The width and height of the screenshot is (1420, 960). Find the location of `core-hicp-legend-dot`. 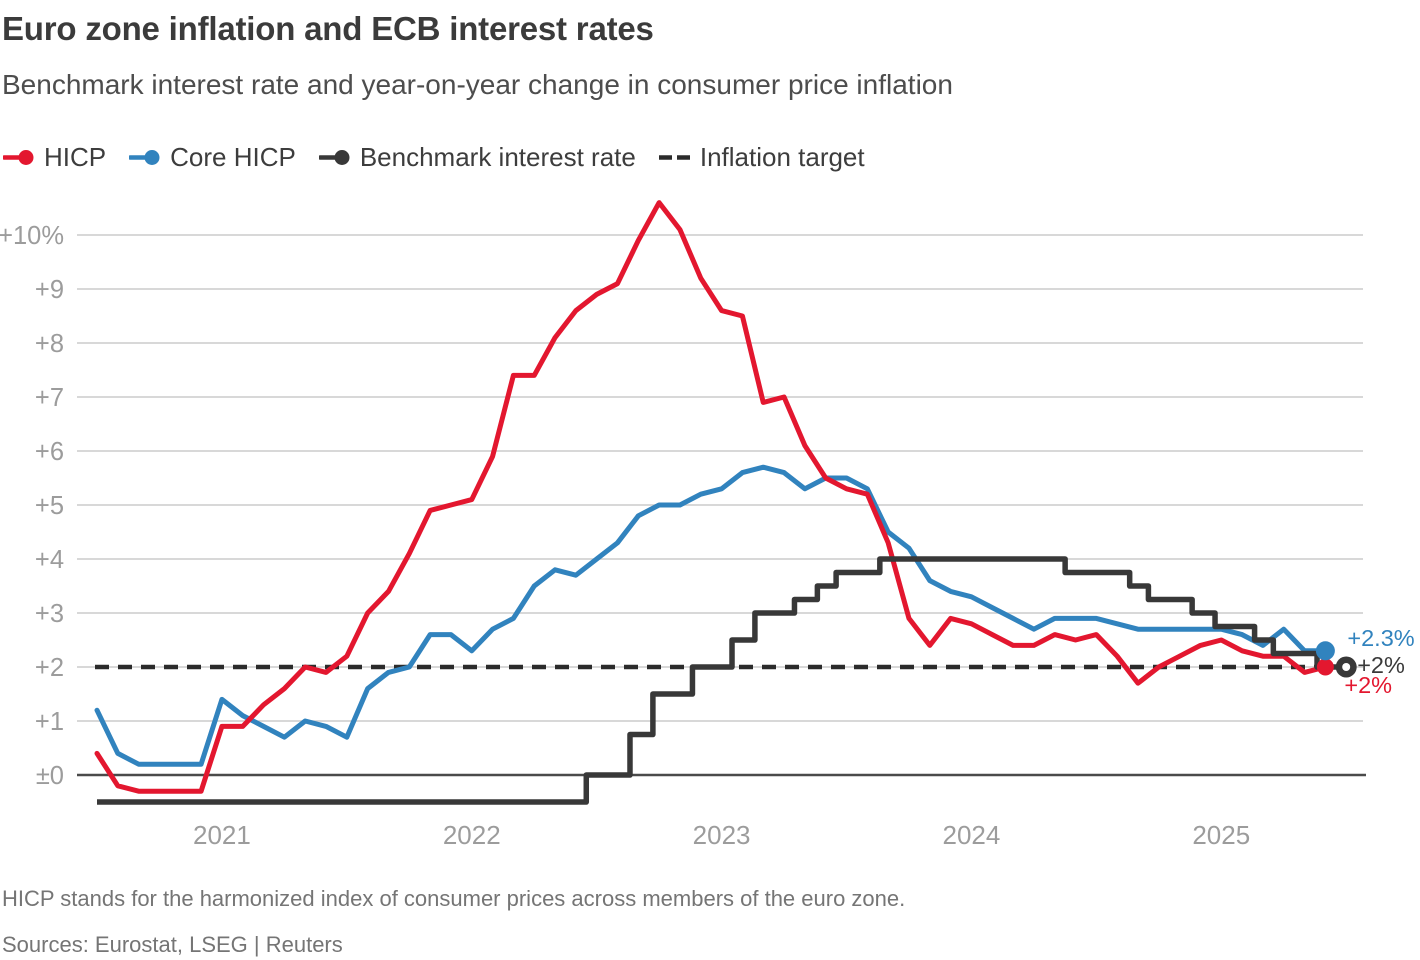

core-hicp-legend-dot is located at coordinates (152, 157).